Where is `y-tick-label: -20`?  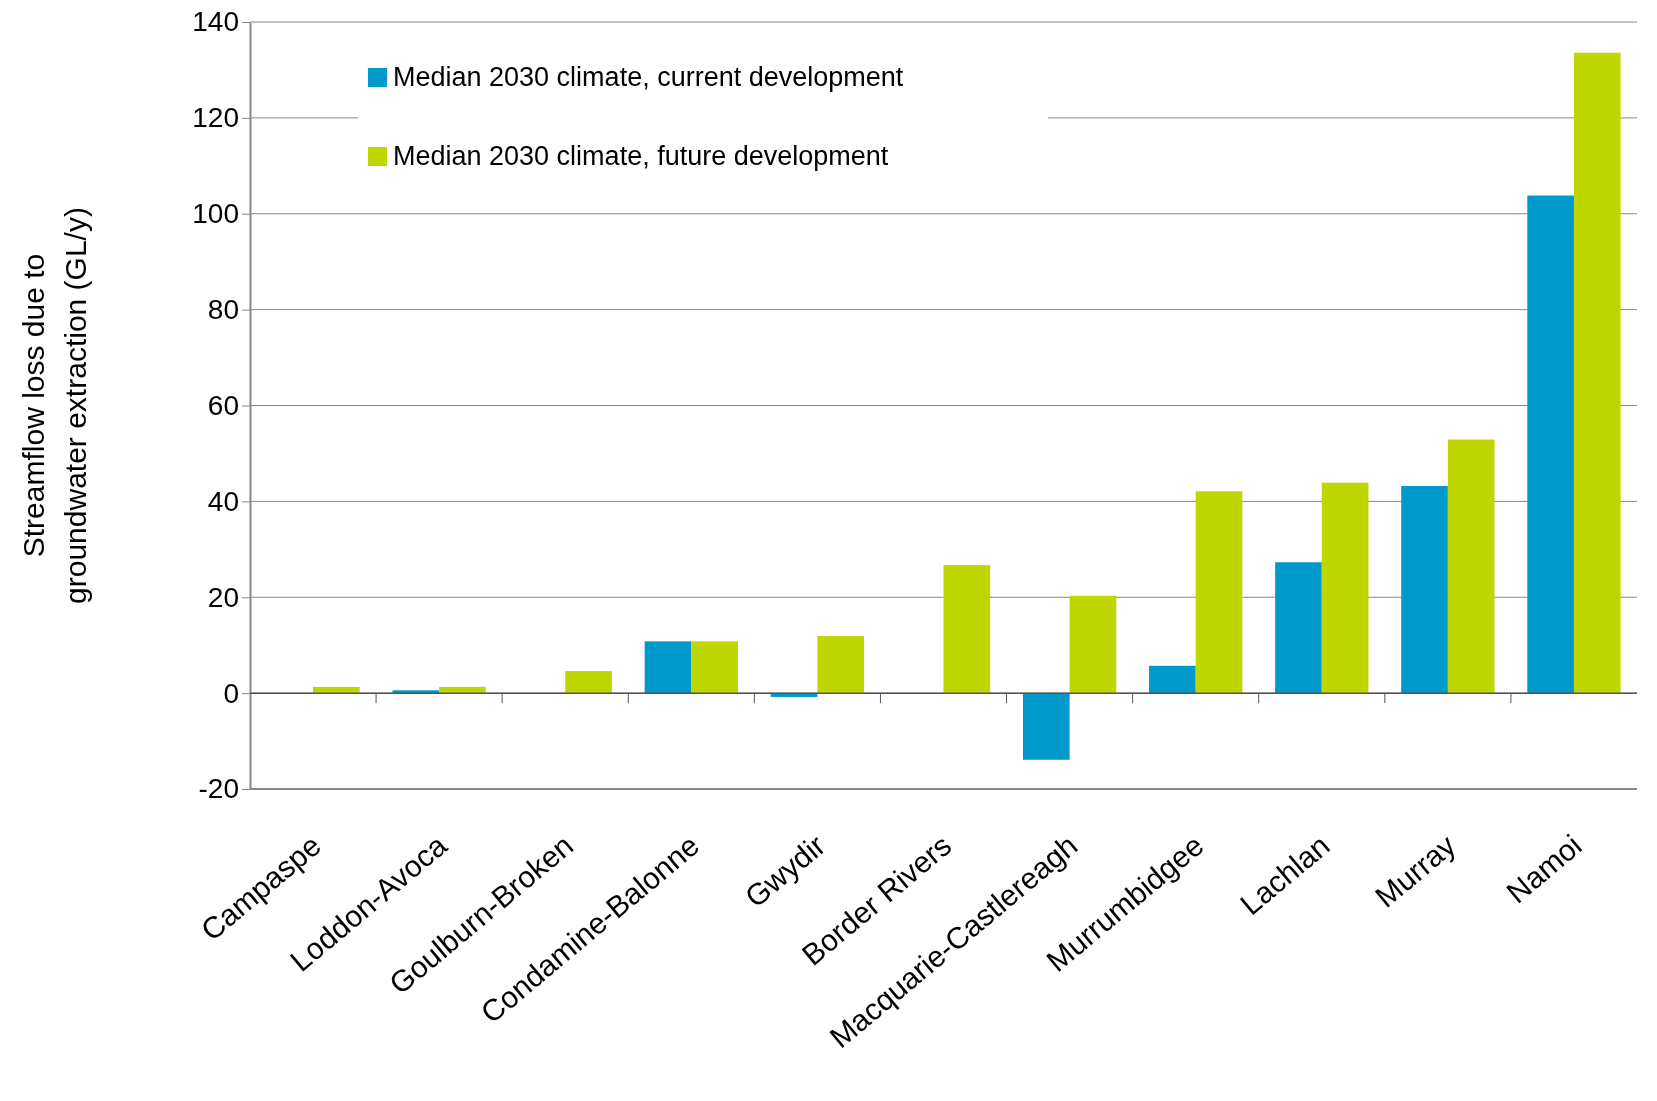
y-tick-label: -20 is located at coordinates (218, 789).